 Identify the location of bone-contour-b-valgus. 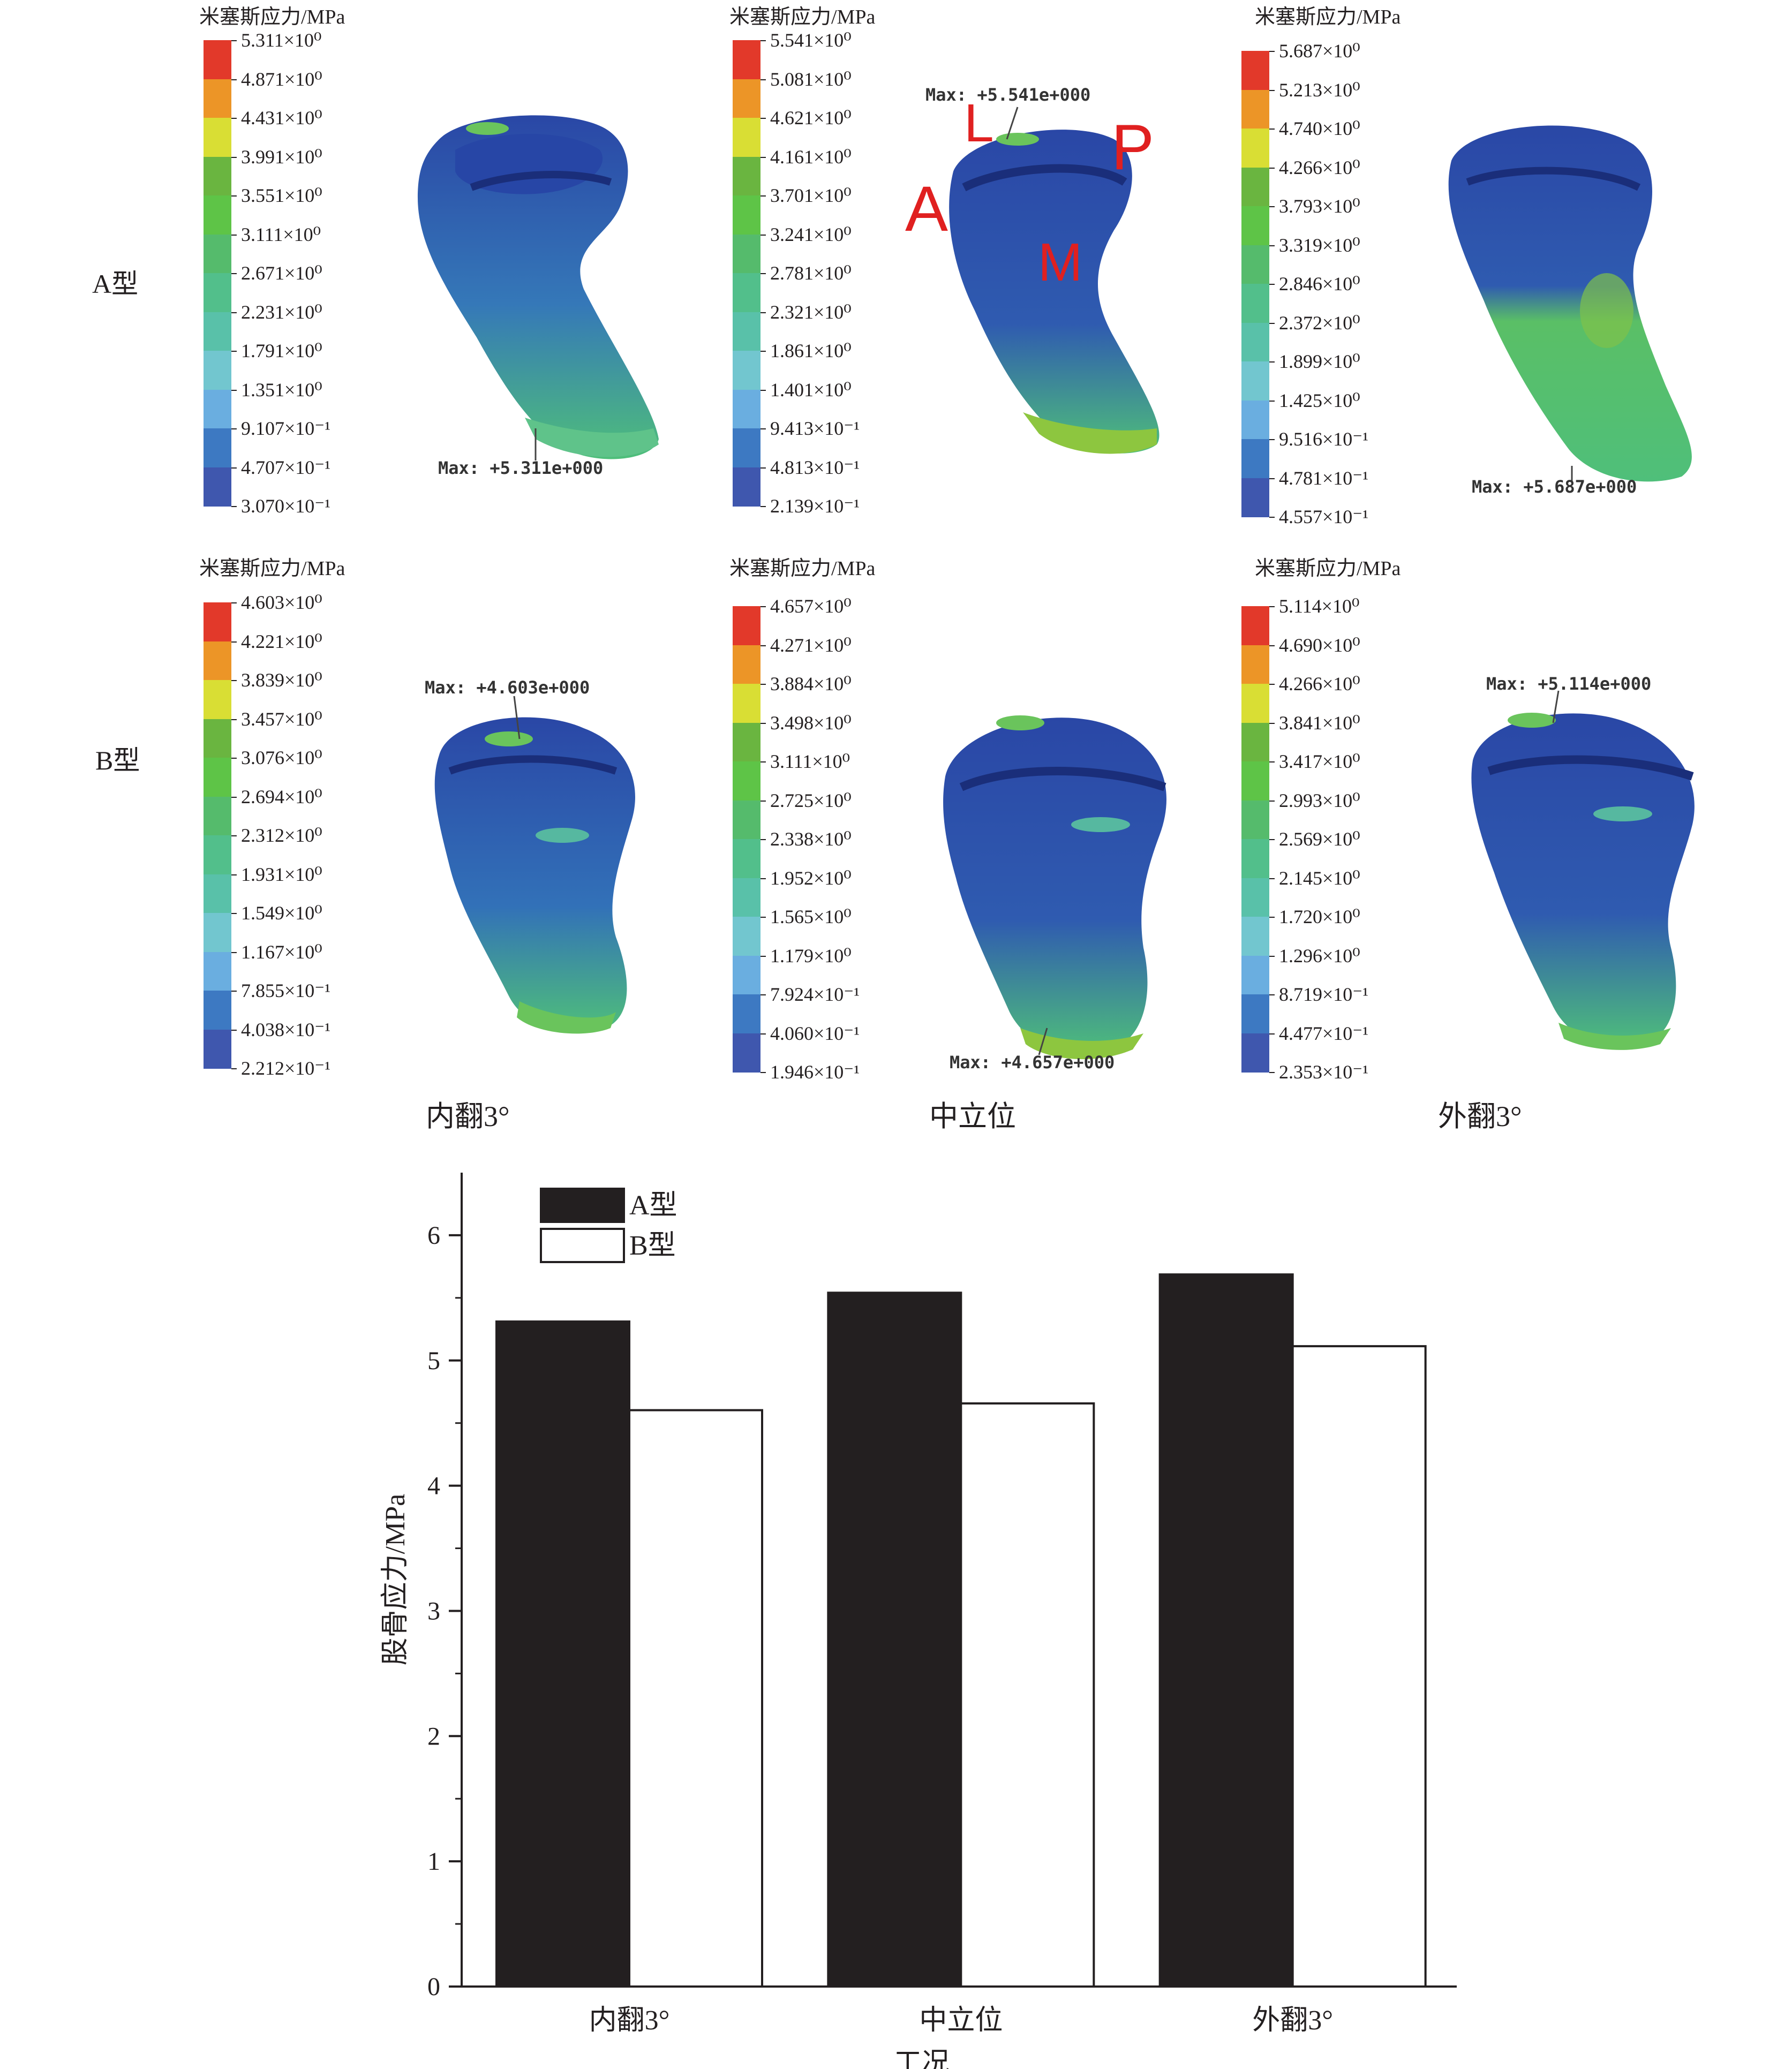
(1583, 881).